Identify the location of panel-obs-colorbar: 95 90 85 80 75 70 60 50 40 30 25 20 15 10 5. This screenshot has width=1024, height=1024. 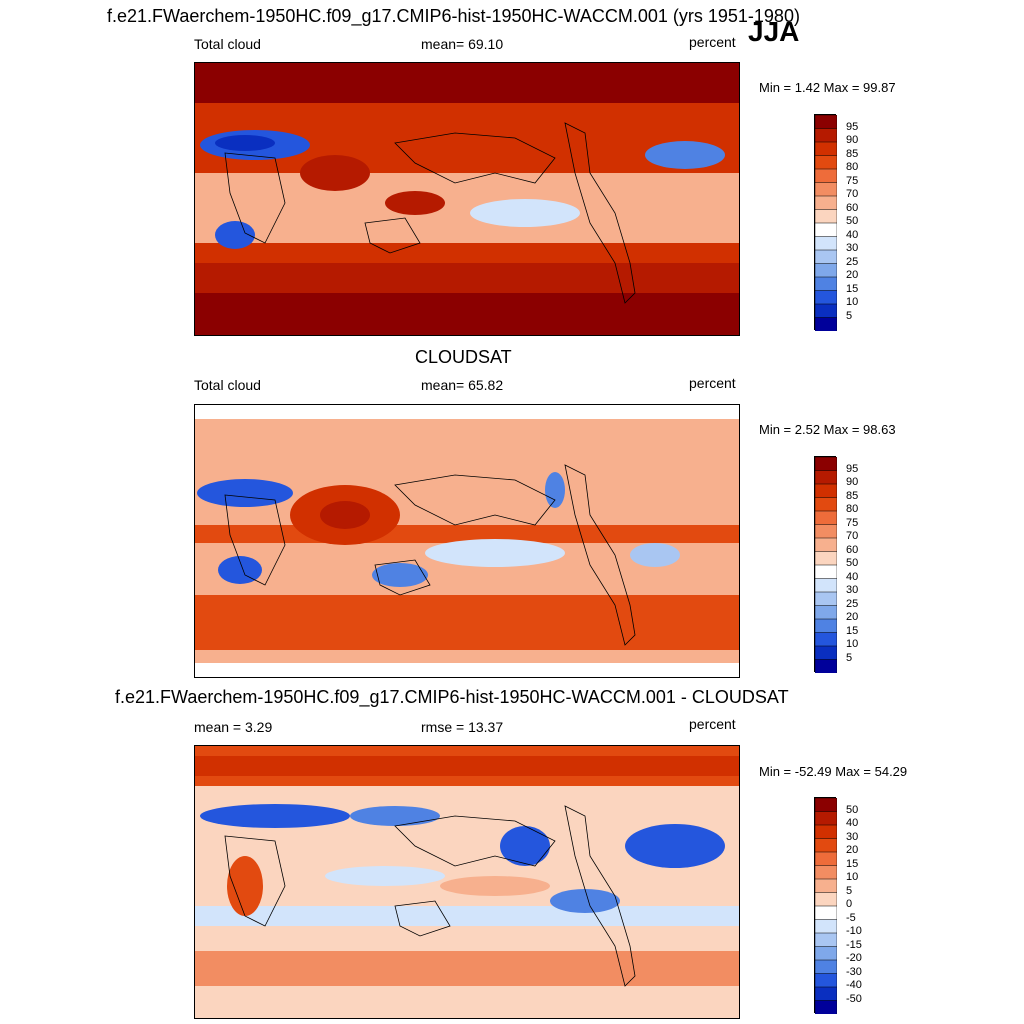
(854, 565).